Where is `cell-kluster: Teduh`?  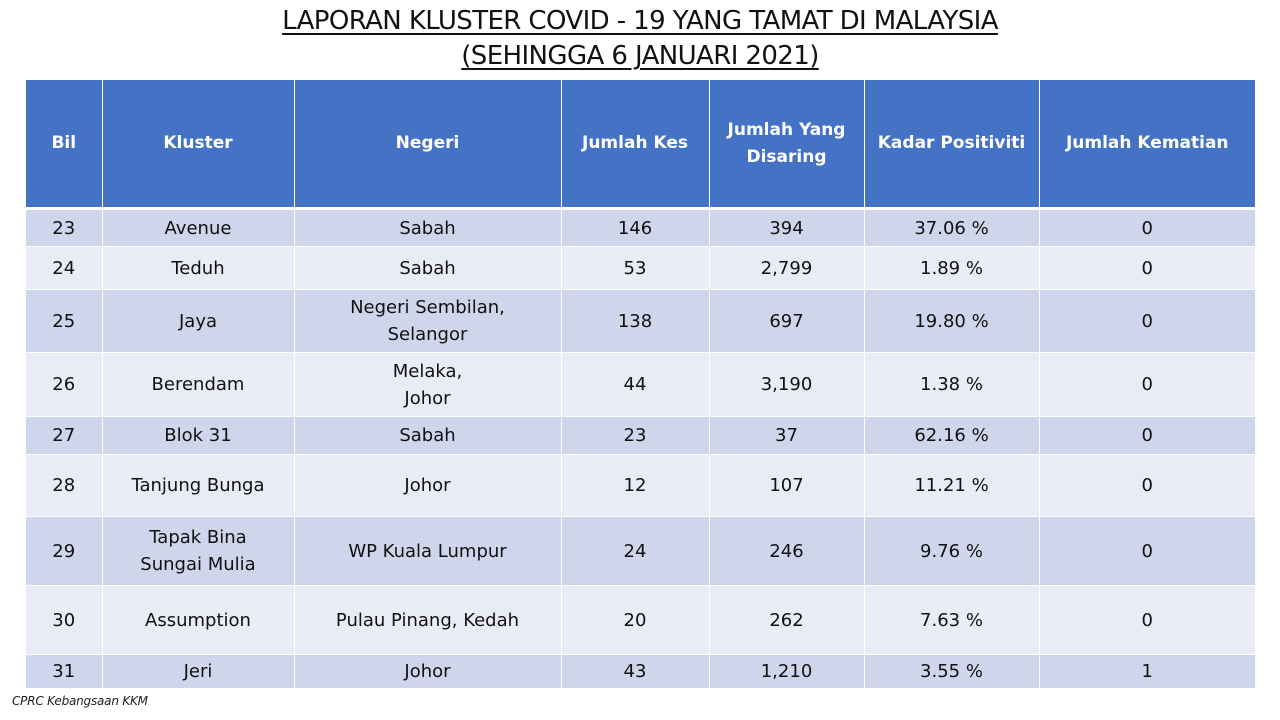 cell-kluster: Teduh is located at coordinates (198, 268).